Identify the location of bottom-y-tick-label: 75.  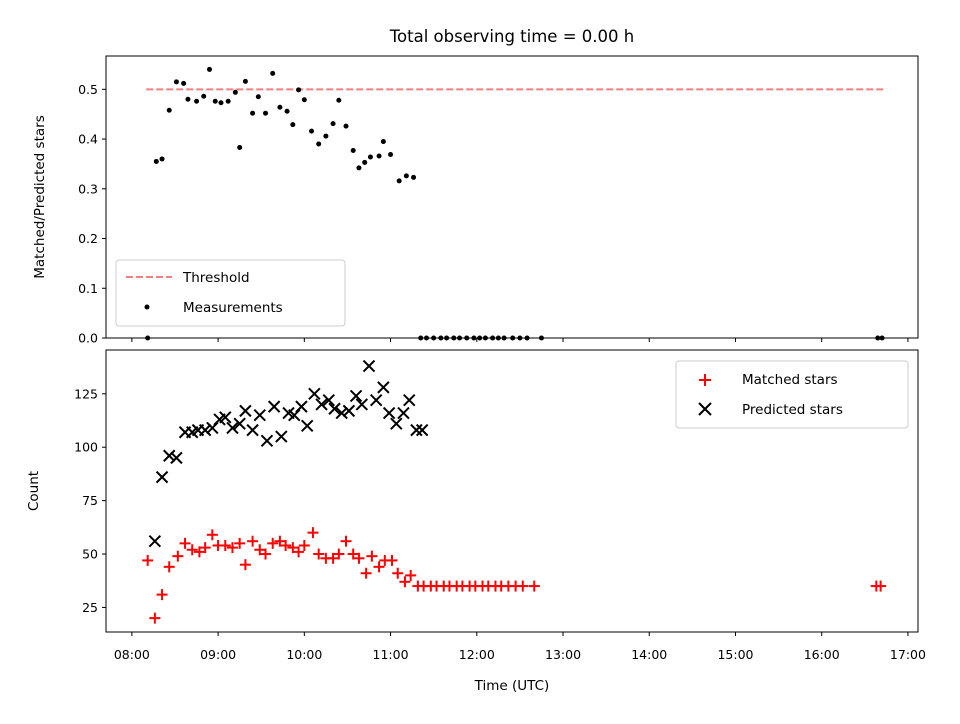
(90, 500).